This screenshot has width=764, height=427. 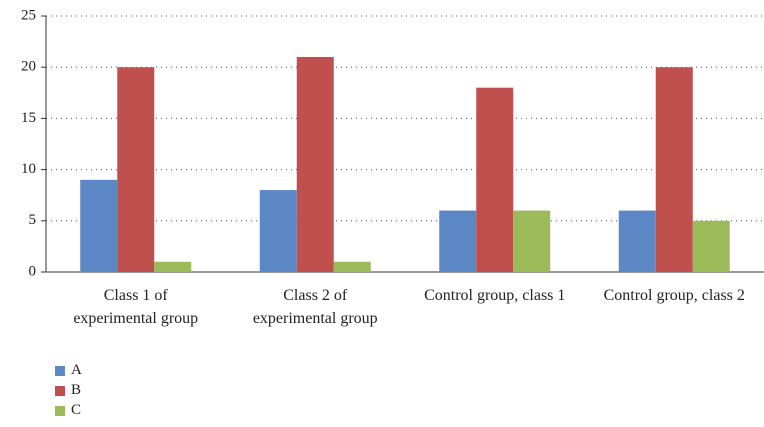 I want to click on legend-label: A, so click(x=76, y=370).